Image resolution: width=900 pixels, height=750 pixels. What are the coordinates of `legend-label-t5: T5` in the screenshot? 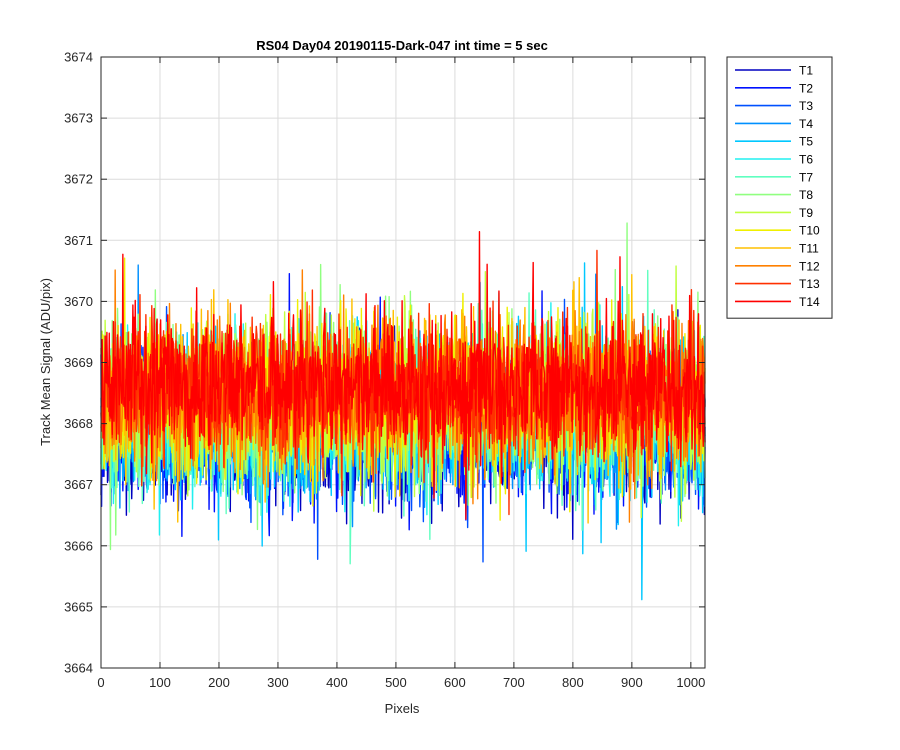 It's located at (806, 142).